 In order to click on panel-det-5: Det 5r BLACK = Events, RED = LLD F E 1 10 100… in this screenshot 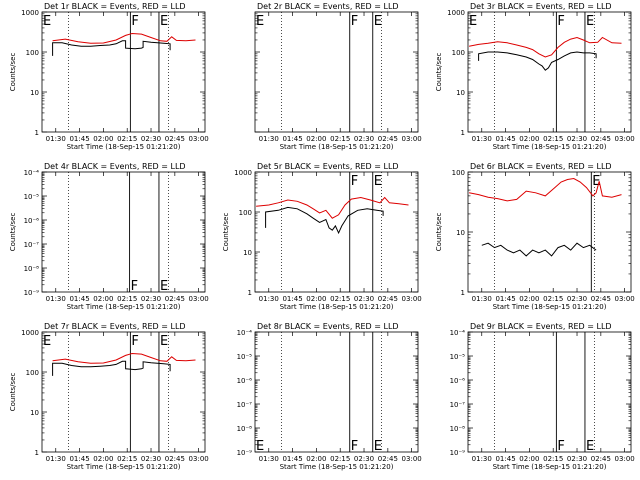, I will do `click(322, 236)`.